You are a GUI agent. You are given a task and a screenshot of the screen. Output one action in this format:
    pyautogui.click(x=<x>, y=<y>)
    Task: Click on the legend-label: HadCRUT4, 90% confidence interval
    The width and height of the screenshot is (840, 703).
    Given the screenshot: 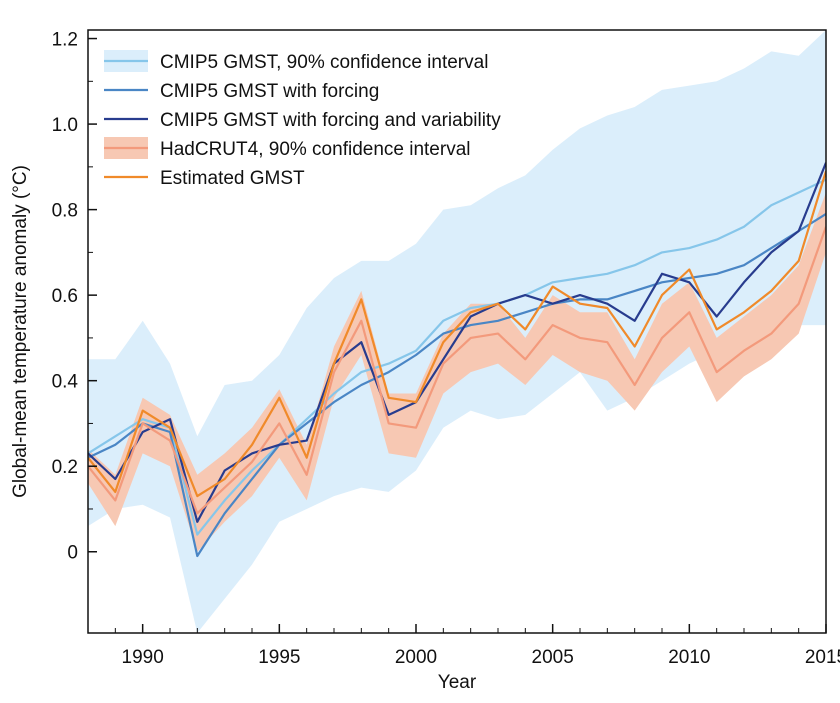 What is the action you would take?
    pyautogui.click(x=315, y=149)
    